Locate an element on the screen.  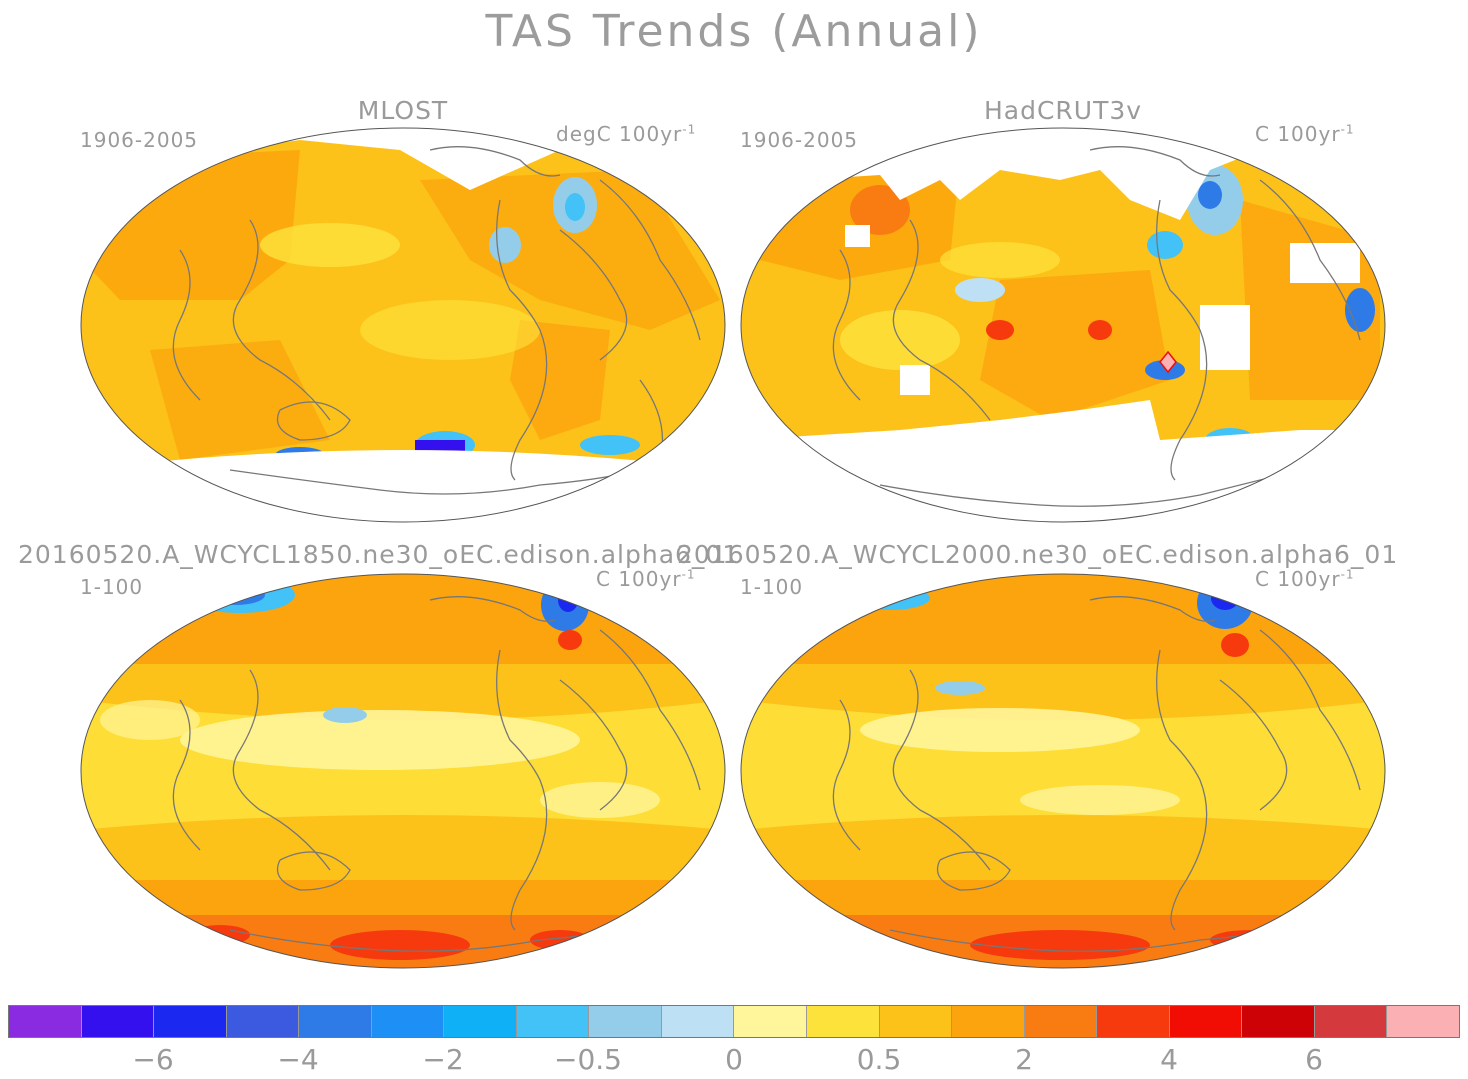
units-label-model-2000: C 100yr-1 is located at coordinates (1305, 579).